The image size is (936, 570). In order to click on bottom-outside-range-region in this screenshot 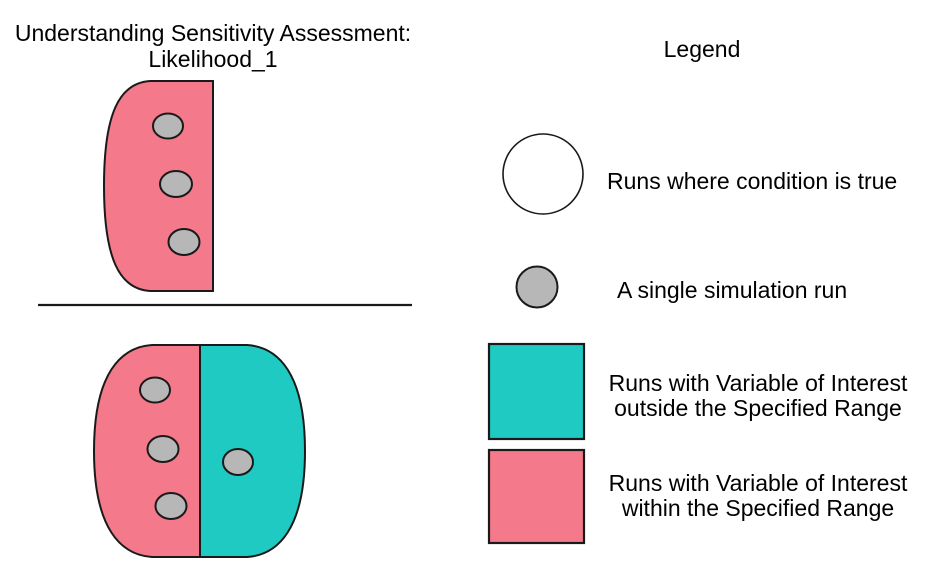, I will do `click(253, 451)`.